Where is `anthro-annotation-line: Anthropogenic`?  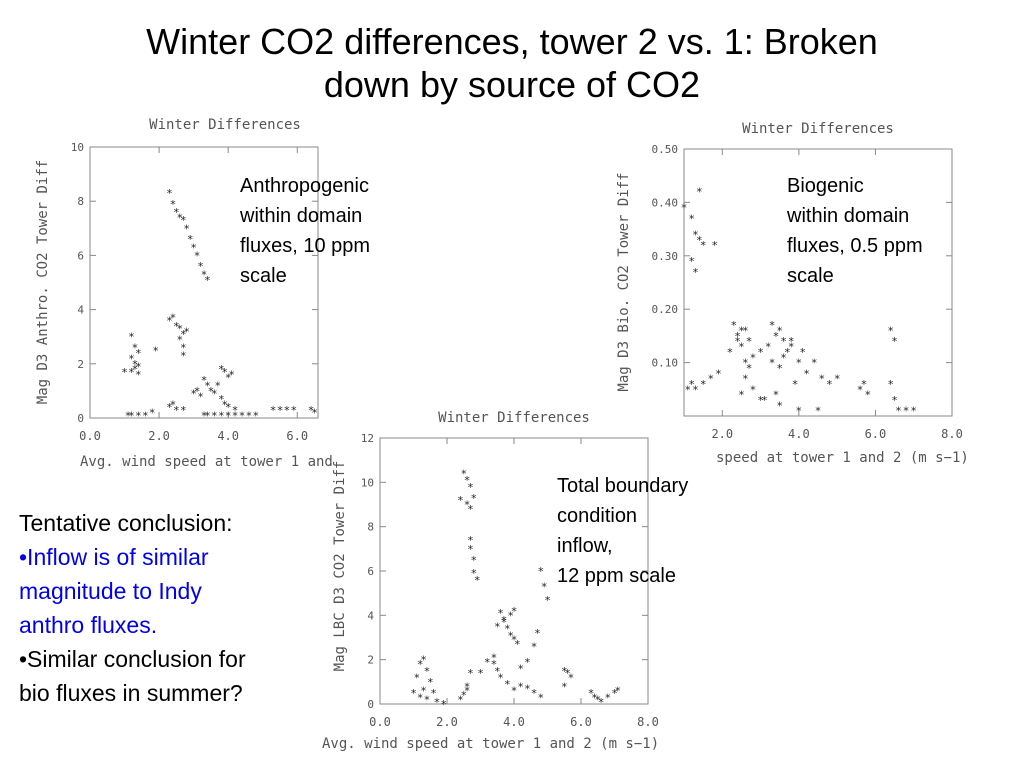
anthro-annotation-line: Anthropogenic is located at coordinates (304, 186).